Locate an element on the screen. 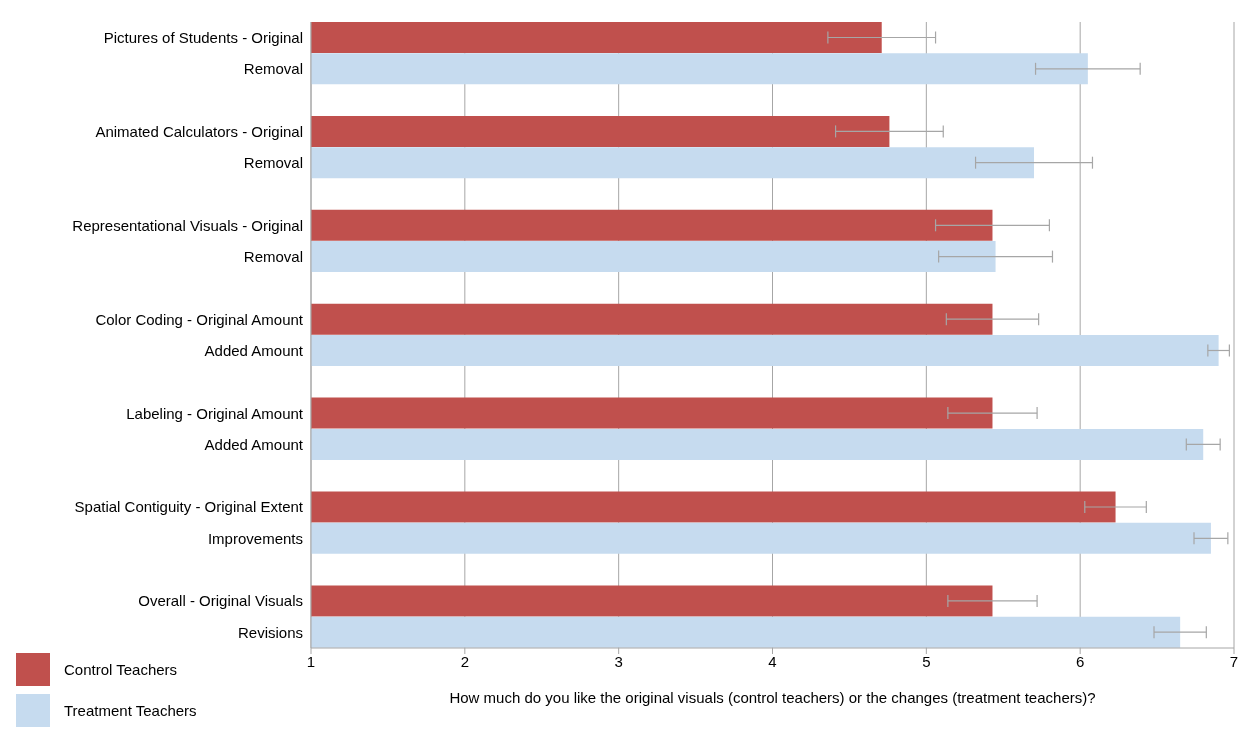 The width and height of the screenshot is (1252, 735). y-tick-label: Representational Visuals - Original is located at coordinates (187, 225).